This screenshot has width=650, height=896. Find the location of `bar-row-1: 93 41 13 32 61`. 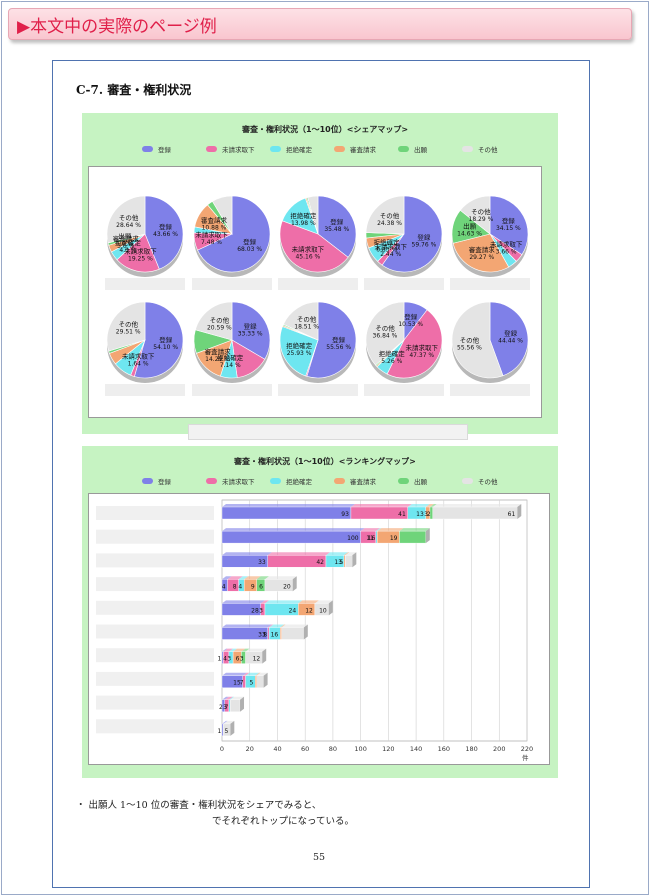

bar-row-1: 93 41 13 32 61 is located at coordinates (371, 512).